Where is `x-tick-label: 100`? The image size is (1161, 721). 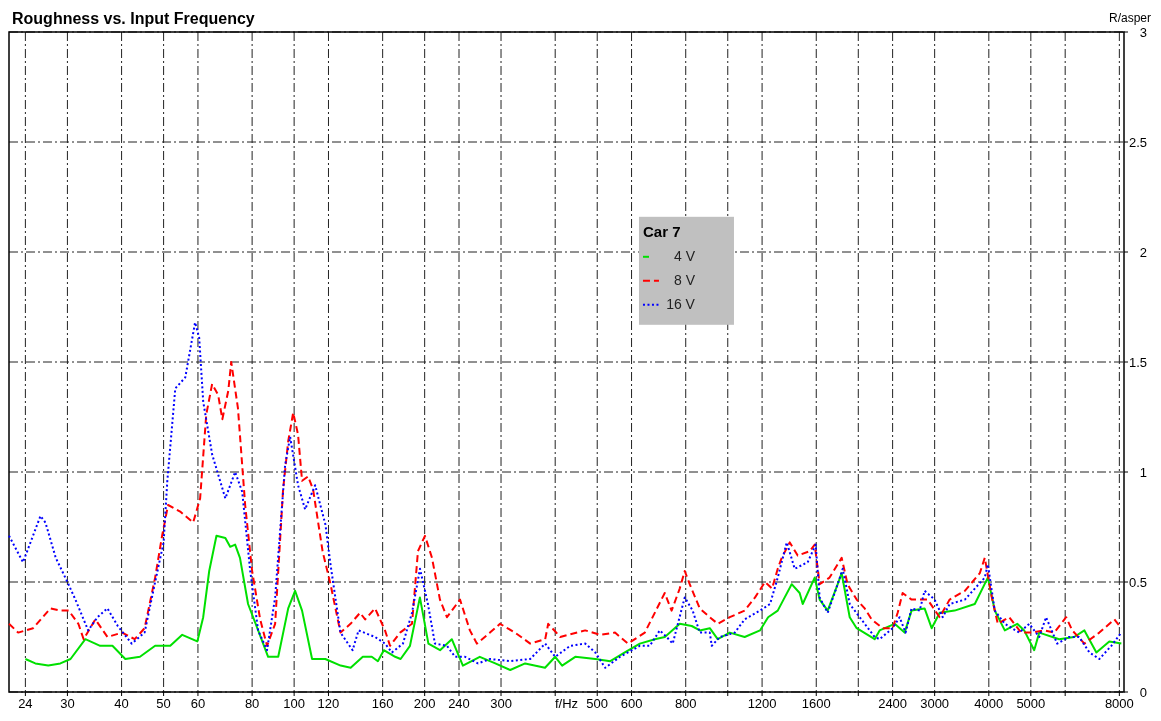 x-tick-label: 100 is located at coordinates (294, 703).